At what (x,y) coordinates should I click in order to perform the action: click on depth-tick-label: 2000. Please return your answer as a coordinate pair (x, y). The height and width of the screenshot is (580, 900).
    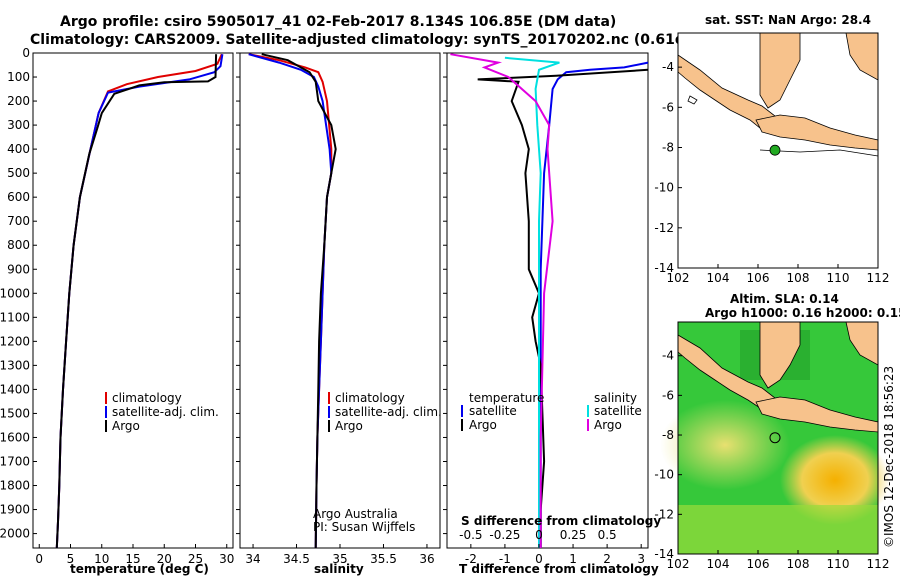
    Looking at the image, I should click on (15, 534).